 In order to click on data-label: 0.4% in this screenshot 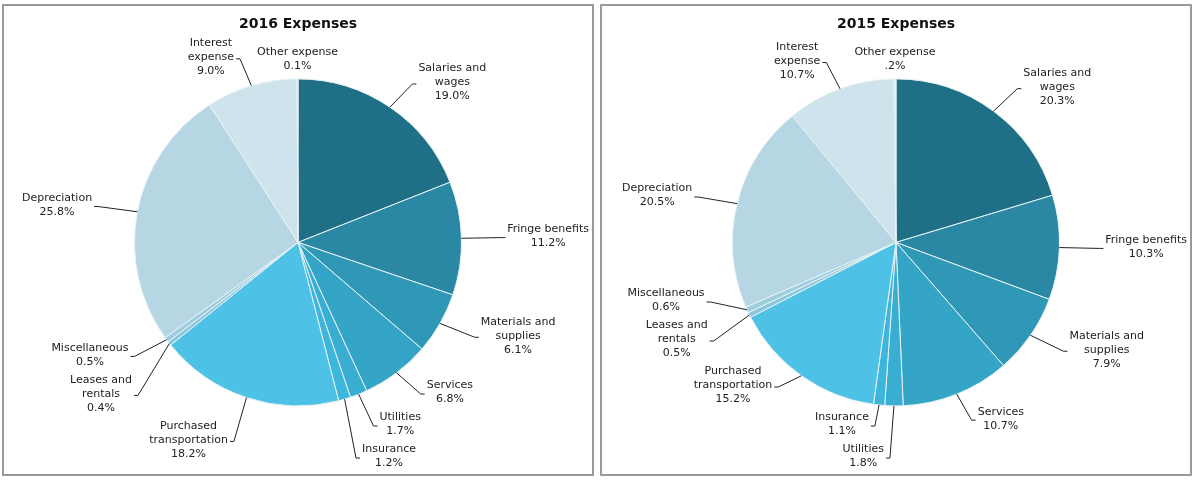, I will do `click(101, 407)`.